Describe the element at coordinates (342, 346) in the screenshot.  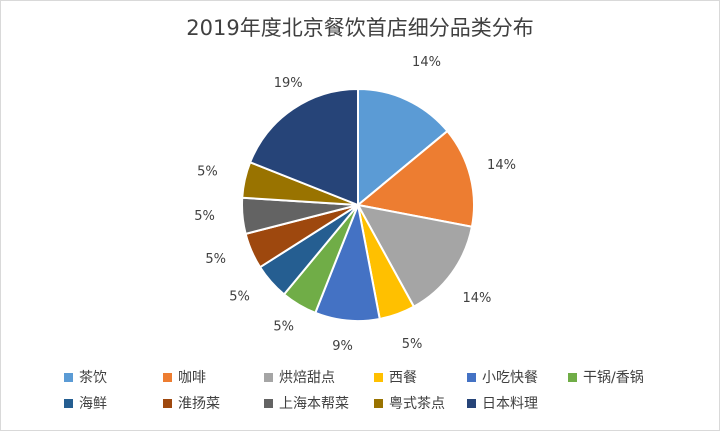
I see `data-label: 9%` at that location.